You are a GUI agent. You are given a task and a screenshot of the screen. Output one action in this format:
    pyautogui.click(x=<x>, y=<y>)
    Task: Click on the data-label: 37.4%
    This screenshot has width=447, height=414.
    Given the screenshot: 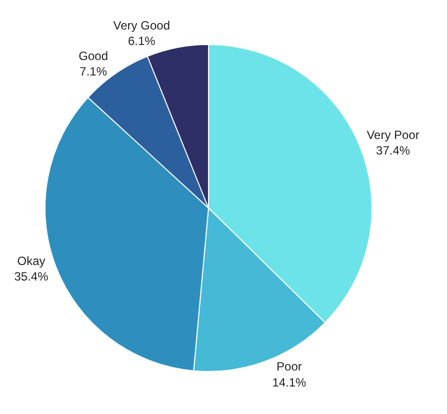 What is the action you would take?
    pyautogui.click(x=393, y=150)
    